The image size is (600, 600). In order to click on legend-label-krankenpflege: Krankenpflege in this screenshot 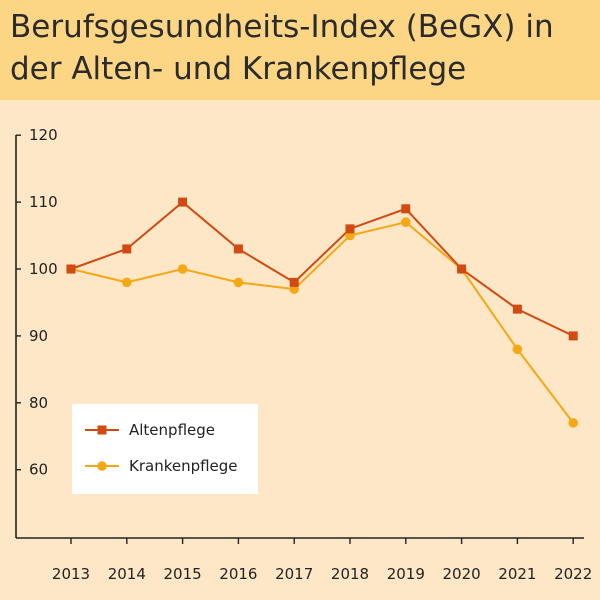, I will do `click(183, 466)`.